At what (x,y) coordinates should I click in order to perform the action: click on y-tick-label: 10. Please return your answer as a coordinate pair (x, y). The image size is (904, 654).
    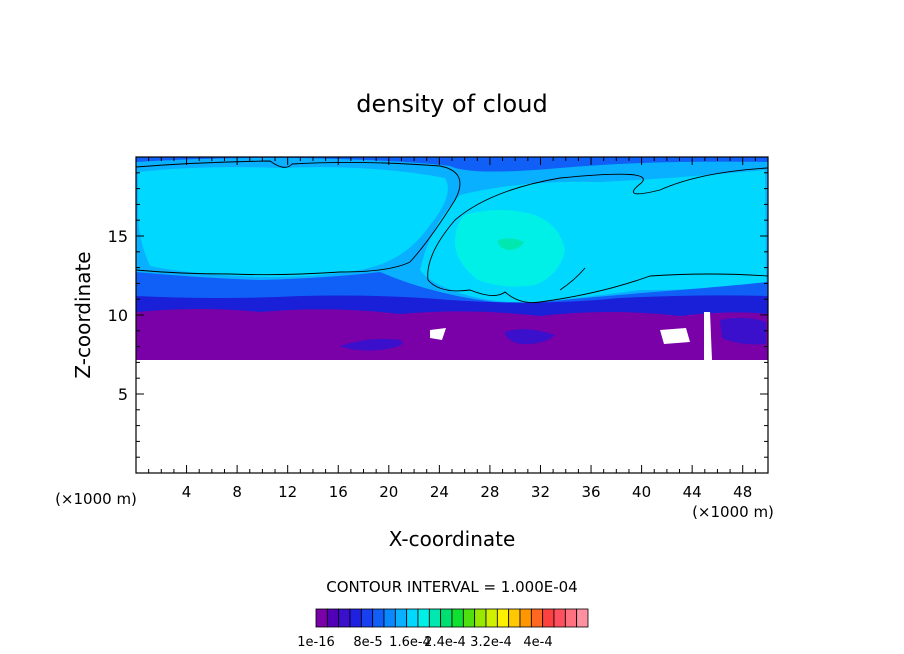
    Looking at the image, I should click on (118, 315).